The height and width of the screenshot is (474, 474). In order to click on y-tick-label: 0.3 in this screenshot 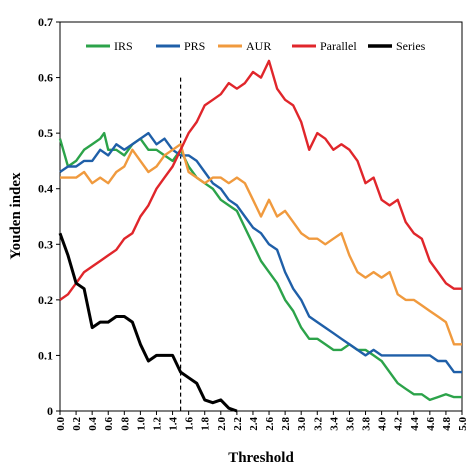, I will do `click(45, 244)`.